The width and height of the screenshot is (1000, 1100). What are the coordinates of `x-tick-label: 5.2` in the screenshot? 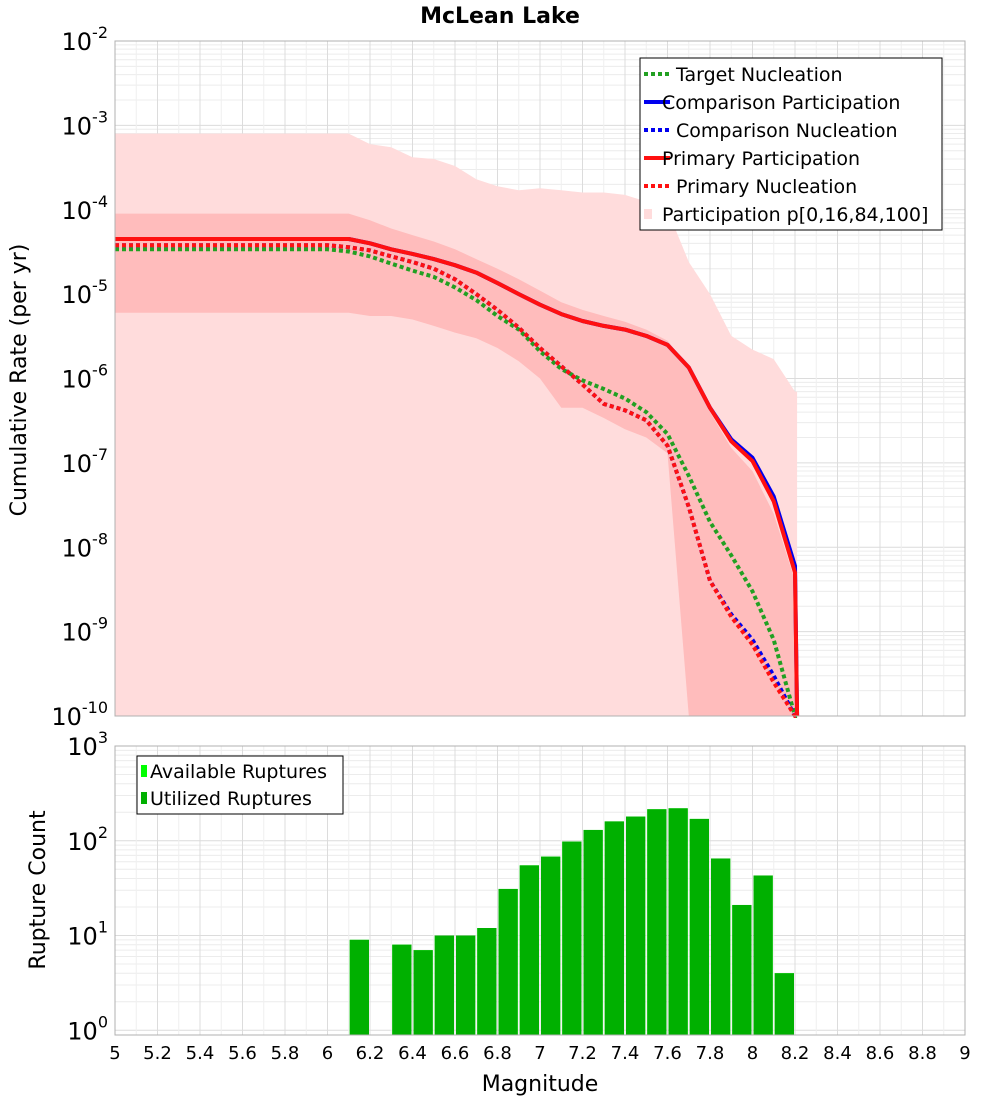 It's located at (157, 1053).